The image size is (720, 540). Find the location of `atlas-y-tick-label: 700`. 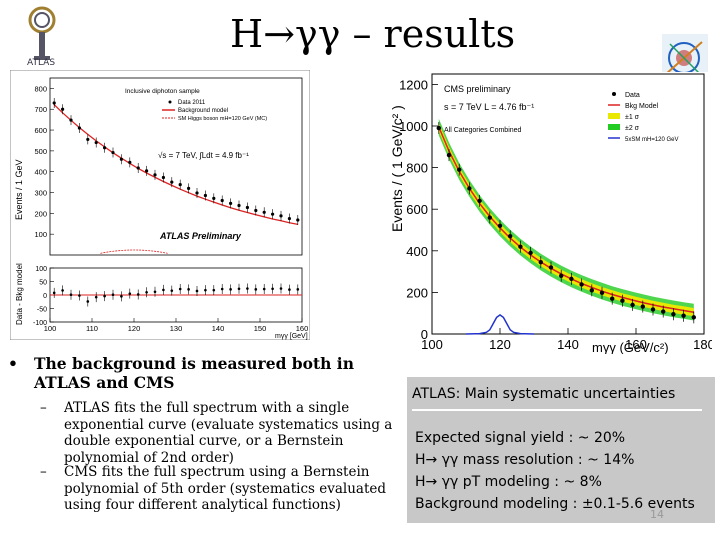

atlas-y-tick-label: 700 is located at coordinates (40, 109).